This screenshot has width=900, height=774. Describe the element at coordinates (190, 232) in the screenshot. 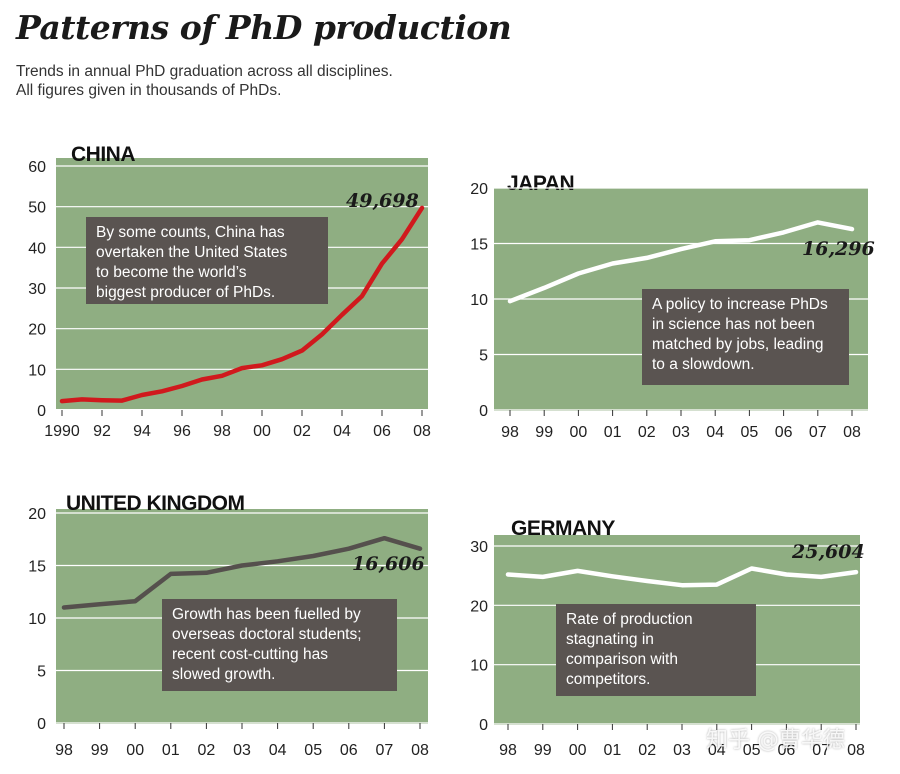

I see `annotation-line: By some counts, China has` at that location.